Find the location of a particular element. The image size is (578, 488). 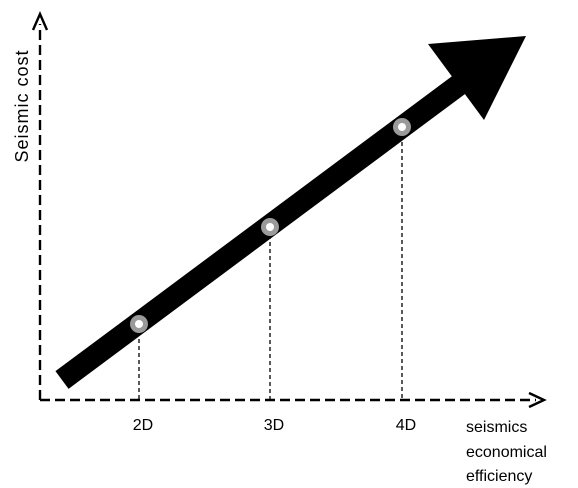

marker-2d-center is located at coordinates (139, 324).